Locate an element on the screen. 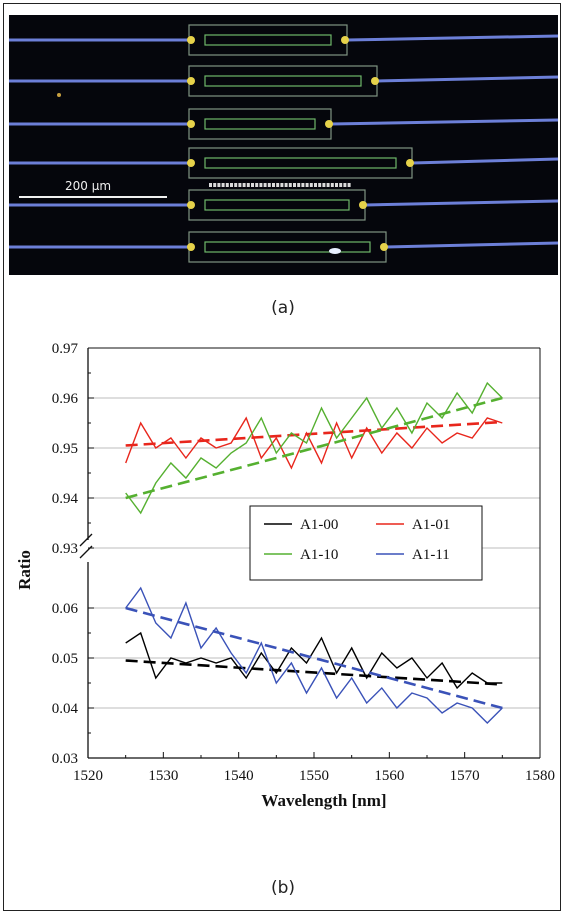  y-upper-tick-label: 0.96 is located at coordinates (65, 399).